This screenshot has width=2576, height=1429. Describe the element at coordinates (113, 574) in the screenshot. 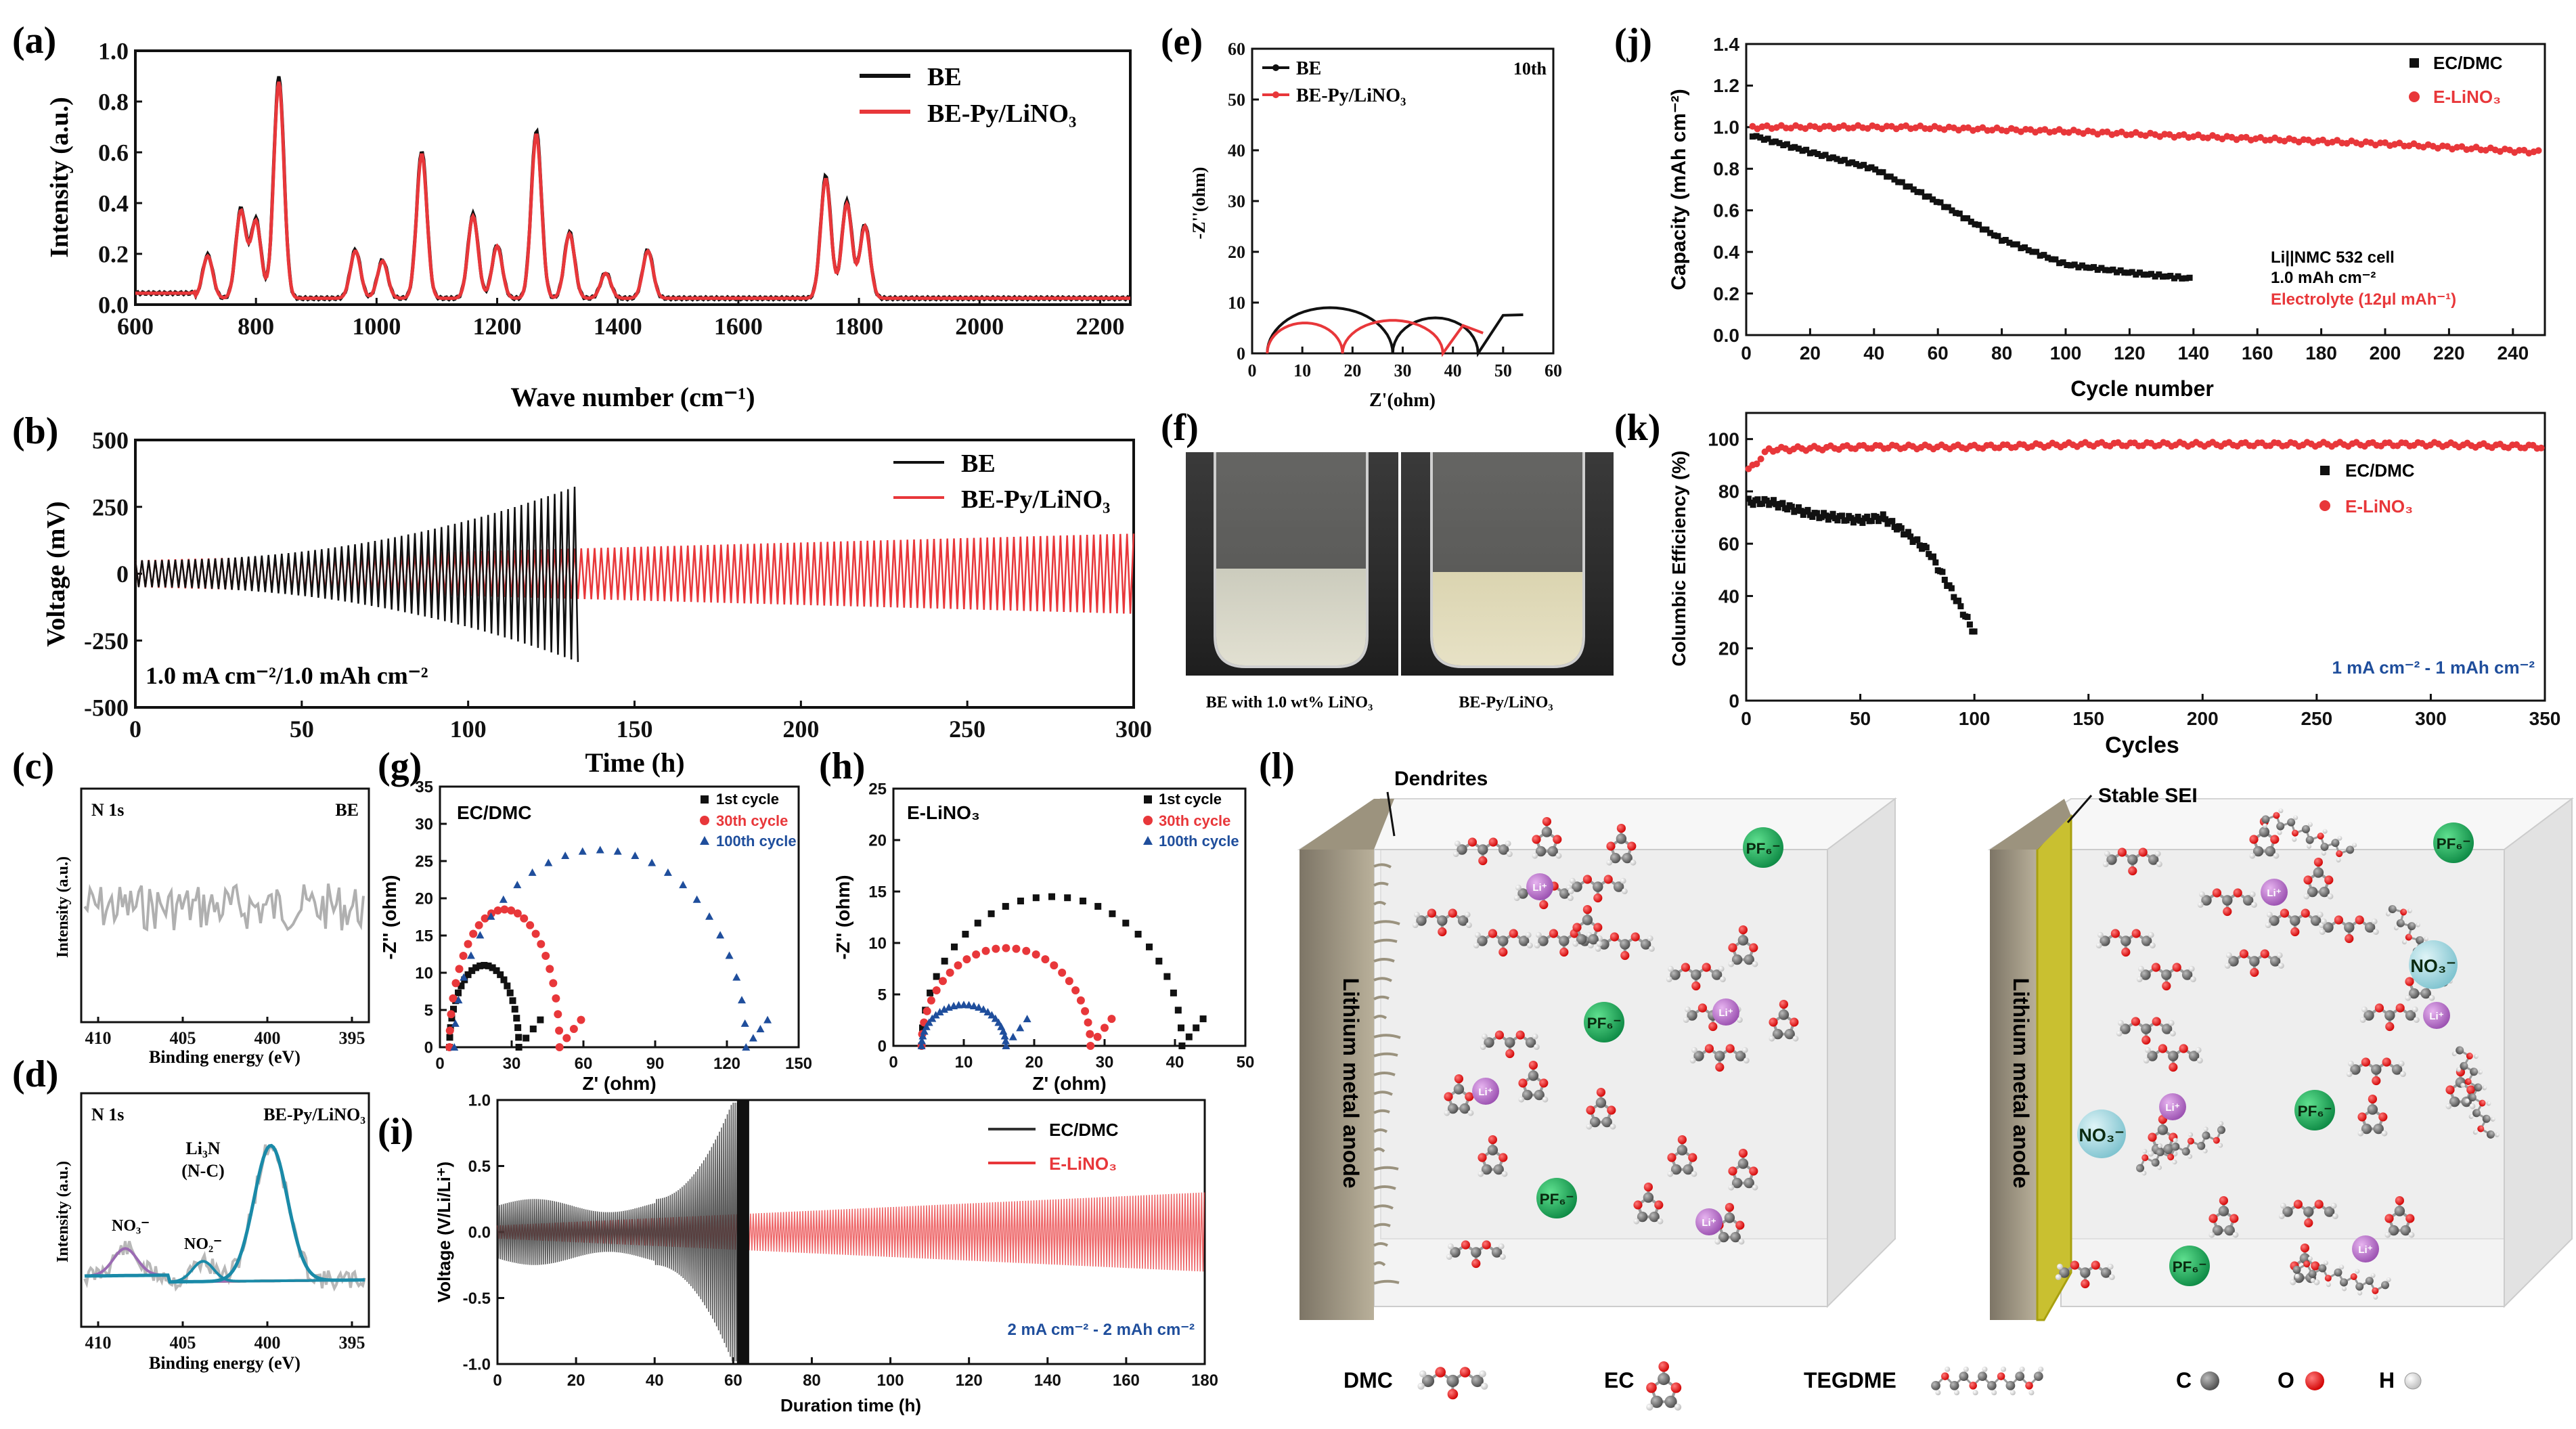

I see `y-ticks-b: -500 -250 0 250 500` at that location.